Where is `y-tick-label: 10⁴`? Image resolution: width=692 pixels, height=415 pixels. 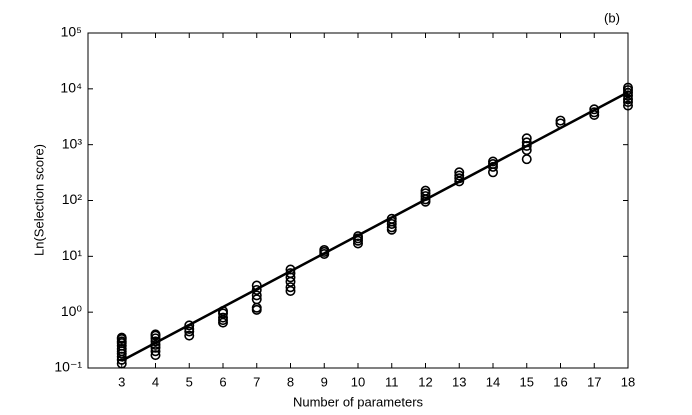
y-tick-label: 10⁴ is located at coordinates (71, 88).